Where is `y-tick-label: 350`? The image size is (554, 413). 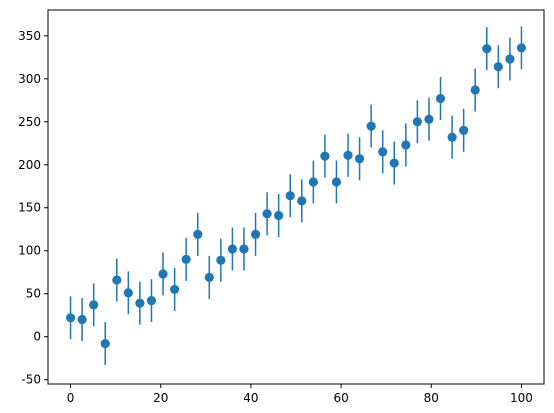 y-tick-label: 350 is located at coordinates (29, 36).